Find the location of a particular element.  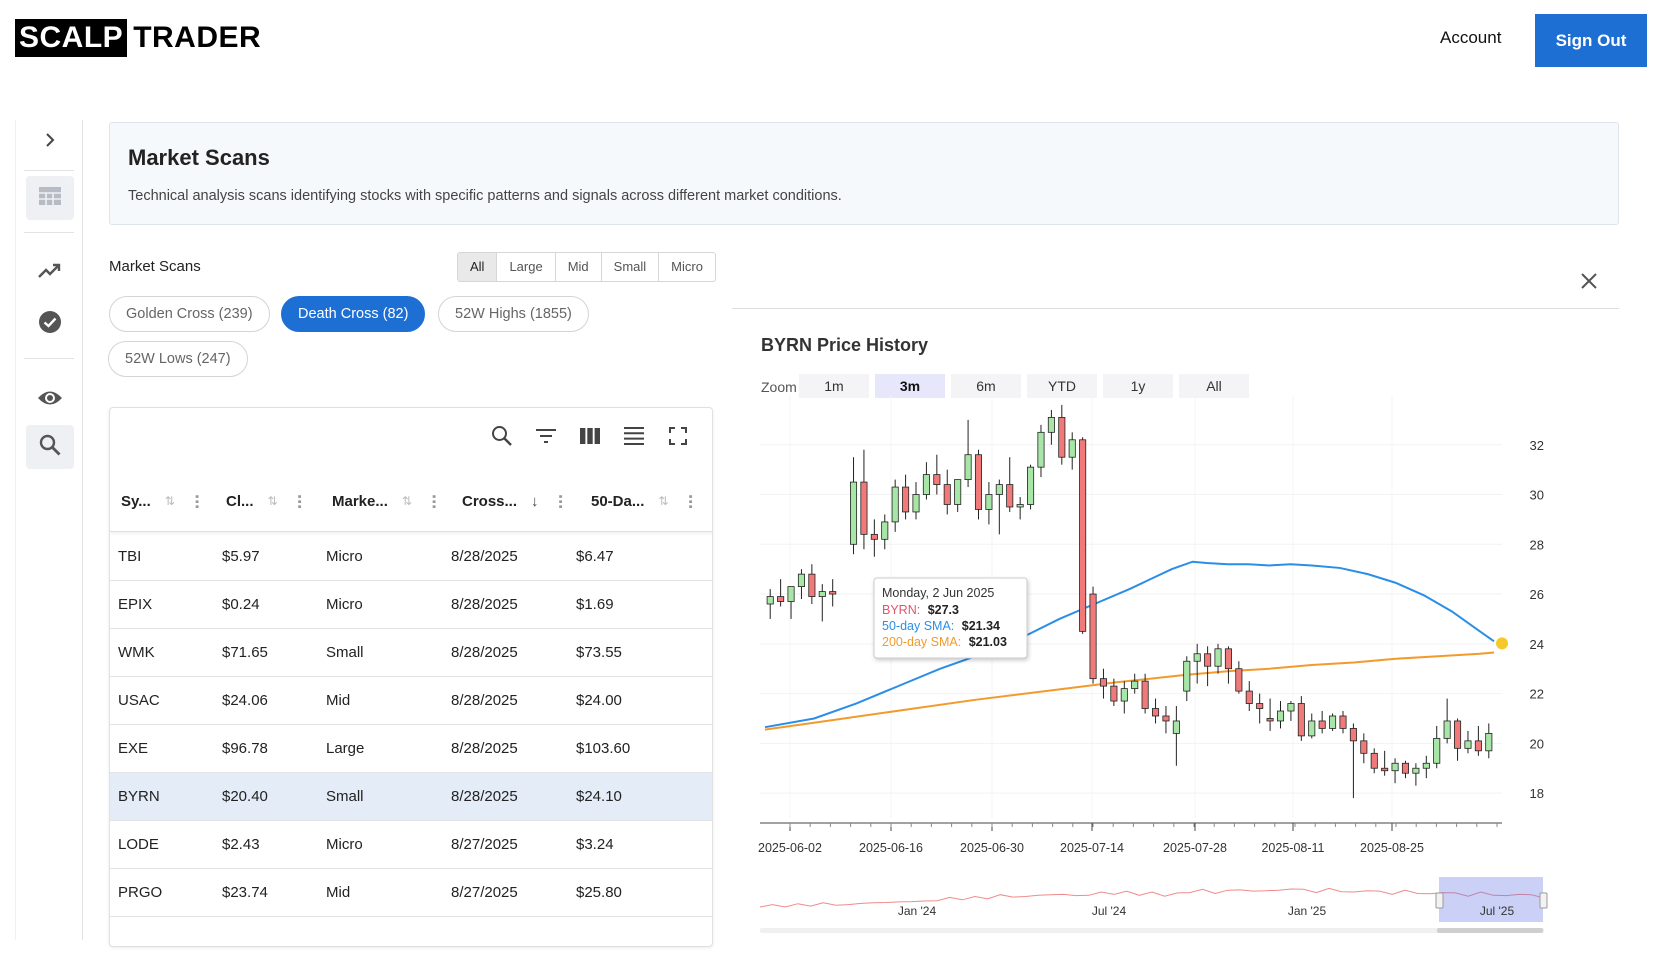

table-density-button is located at coordinates (634, 438).